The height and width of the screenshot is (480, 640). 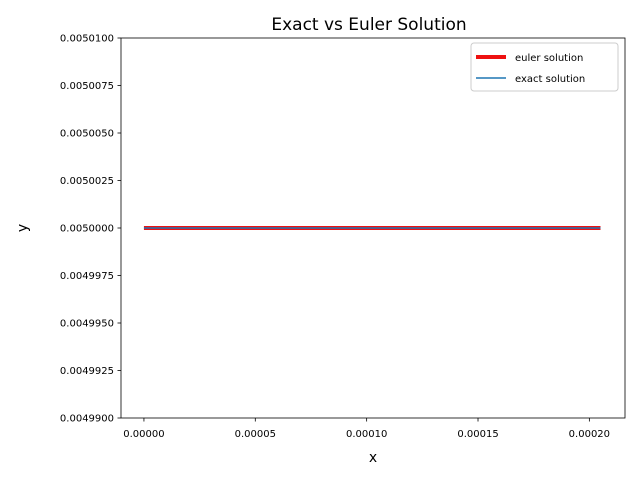 I want to click on legend-label-euler: euler solution, so click(x=549, y=58).